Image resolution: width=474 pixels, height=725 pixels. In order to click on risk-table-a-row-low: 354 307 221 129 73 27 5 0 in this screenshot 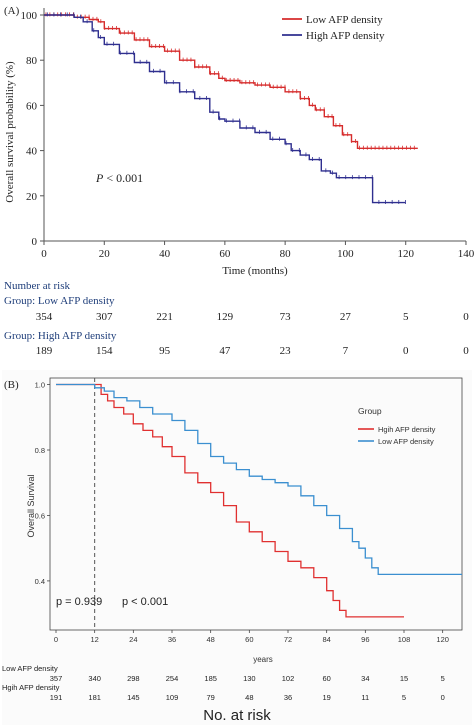, I will do `click(253, 317)`.